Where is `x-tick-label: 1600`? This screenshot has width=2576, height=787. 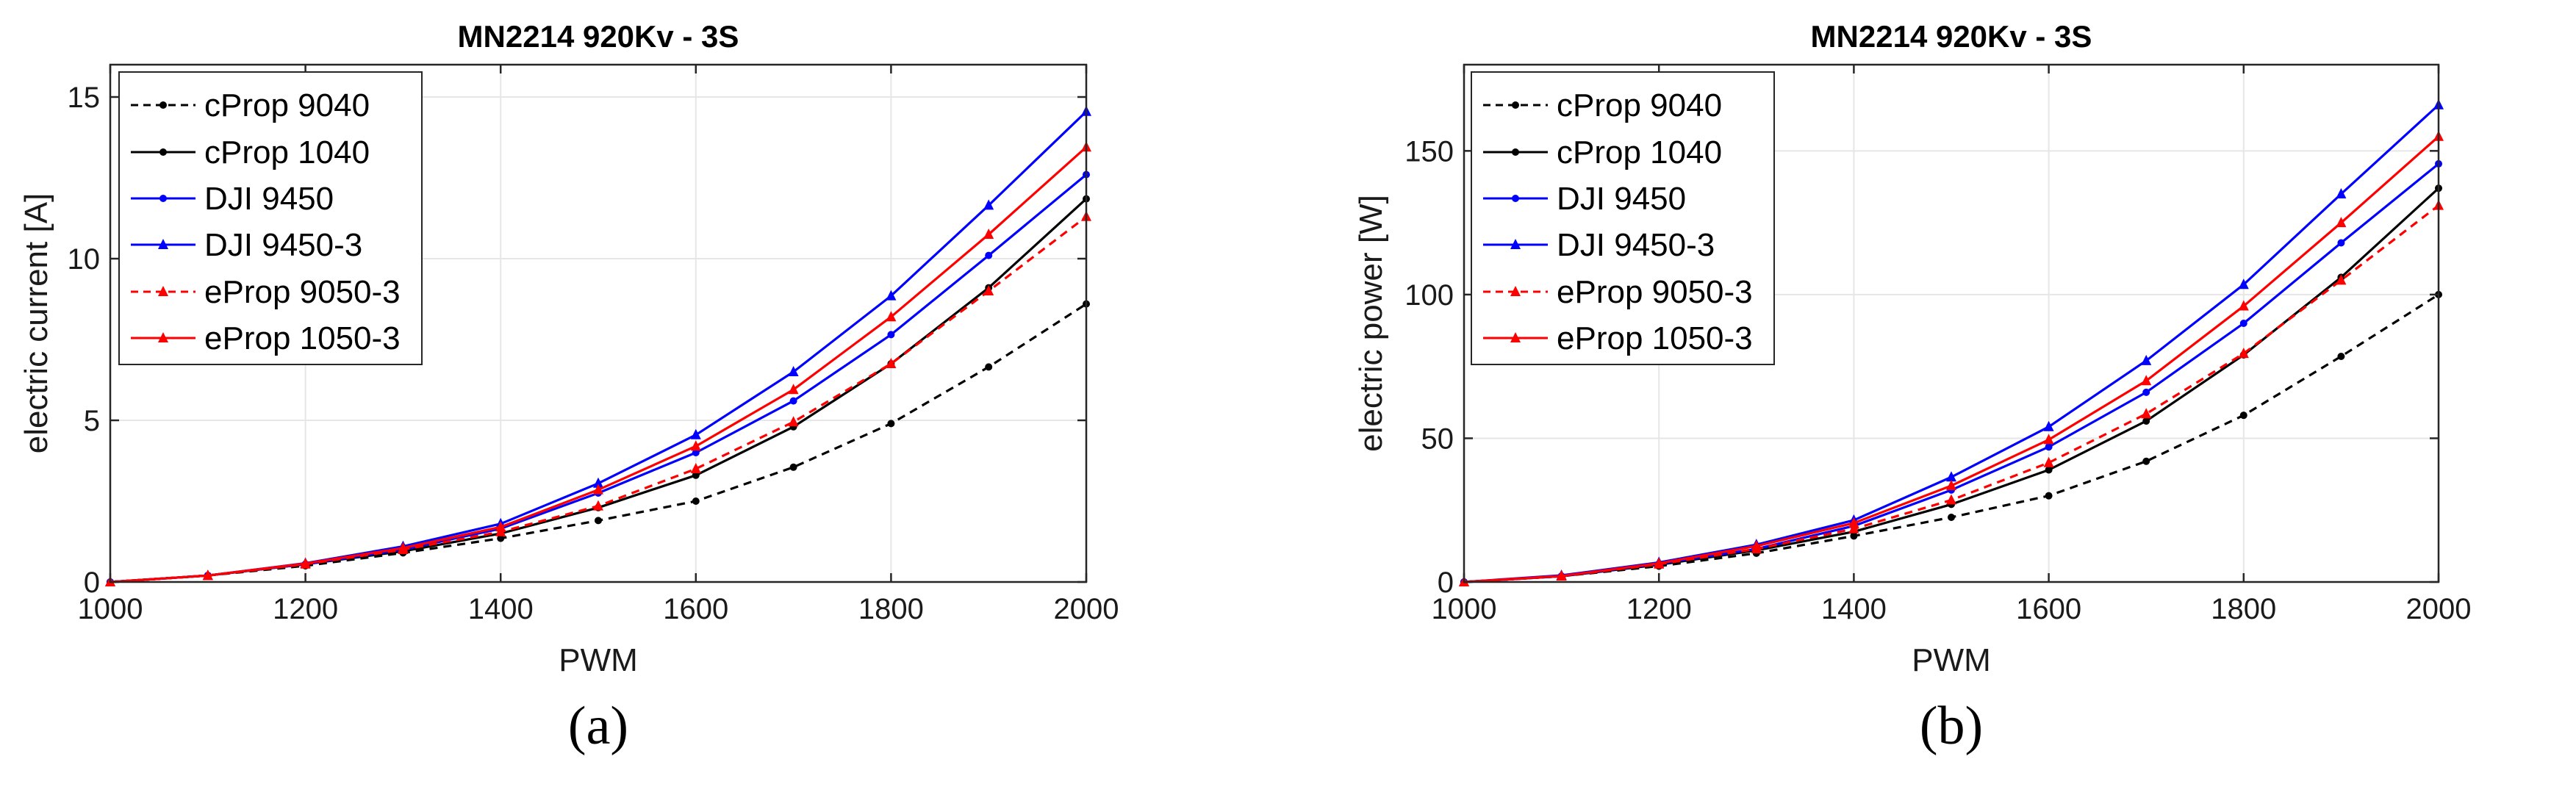
x-tick-label: 1600 is located at coordinates (695, 609).